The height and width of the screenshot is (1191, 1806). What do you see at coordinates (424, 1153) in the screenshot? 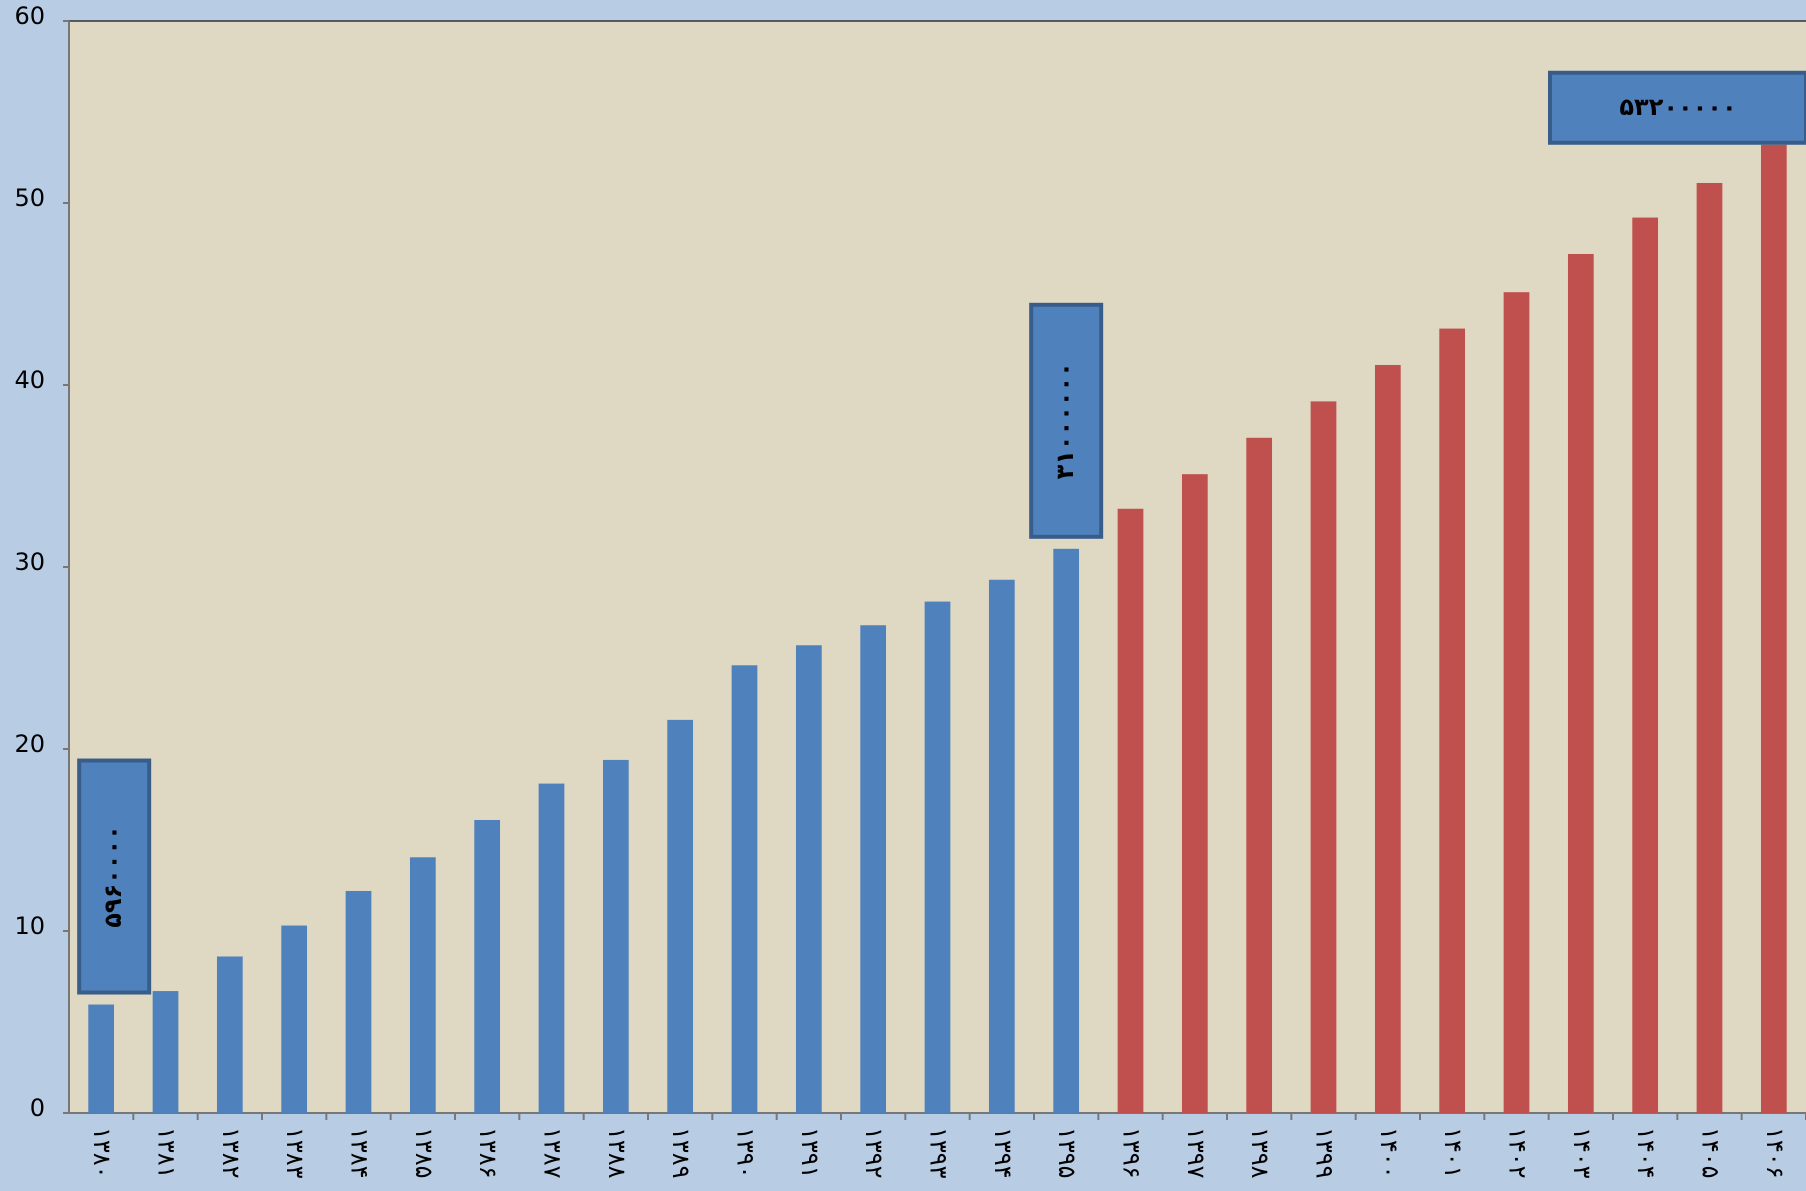
I see `x-tick-label: ۱۳۸۵` at bounding box center [424, 1153].